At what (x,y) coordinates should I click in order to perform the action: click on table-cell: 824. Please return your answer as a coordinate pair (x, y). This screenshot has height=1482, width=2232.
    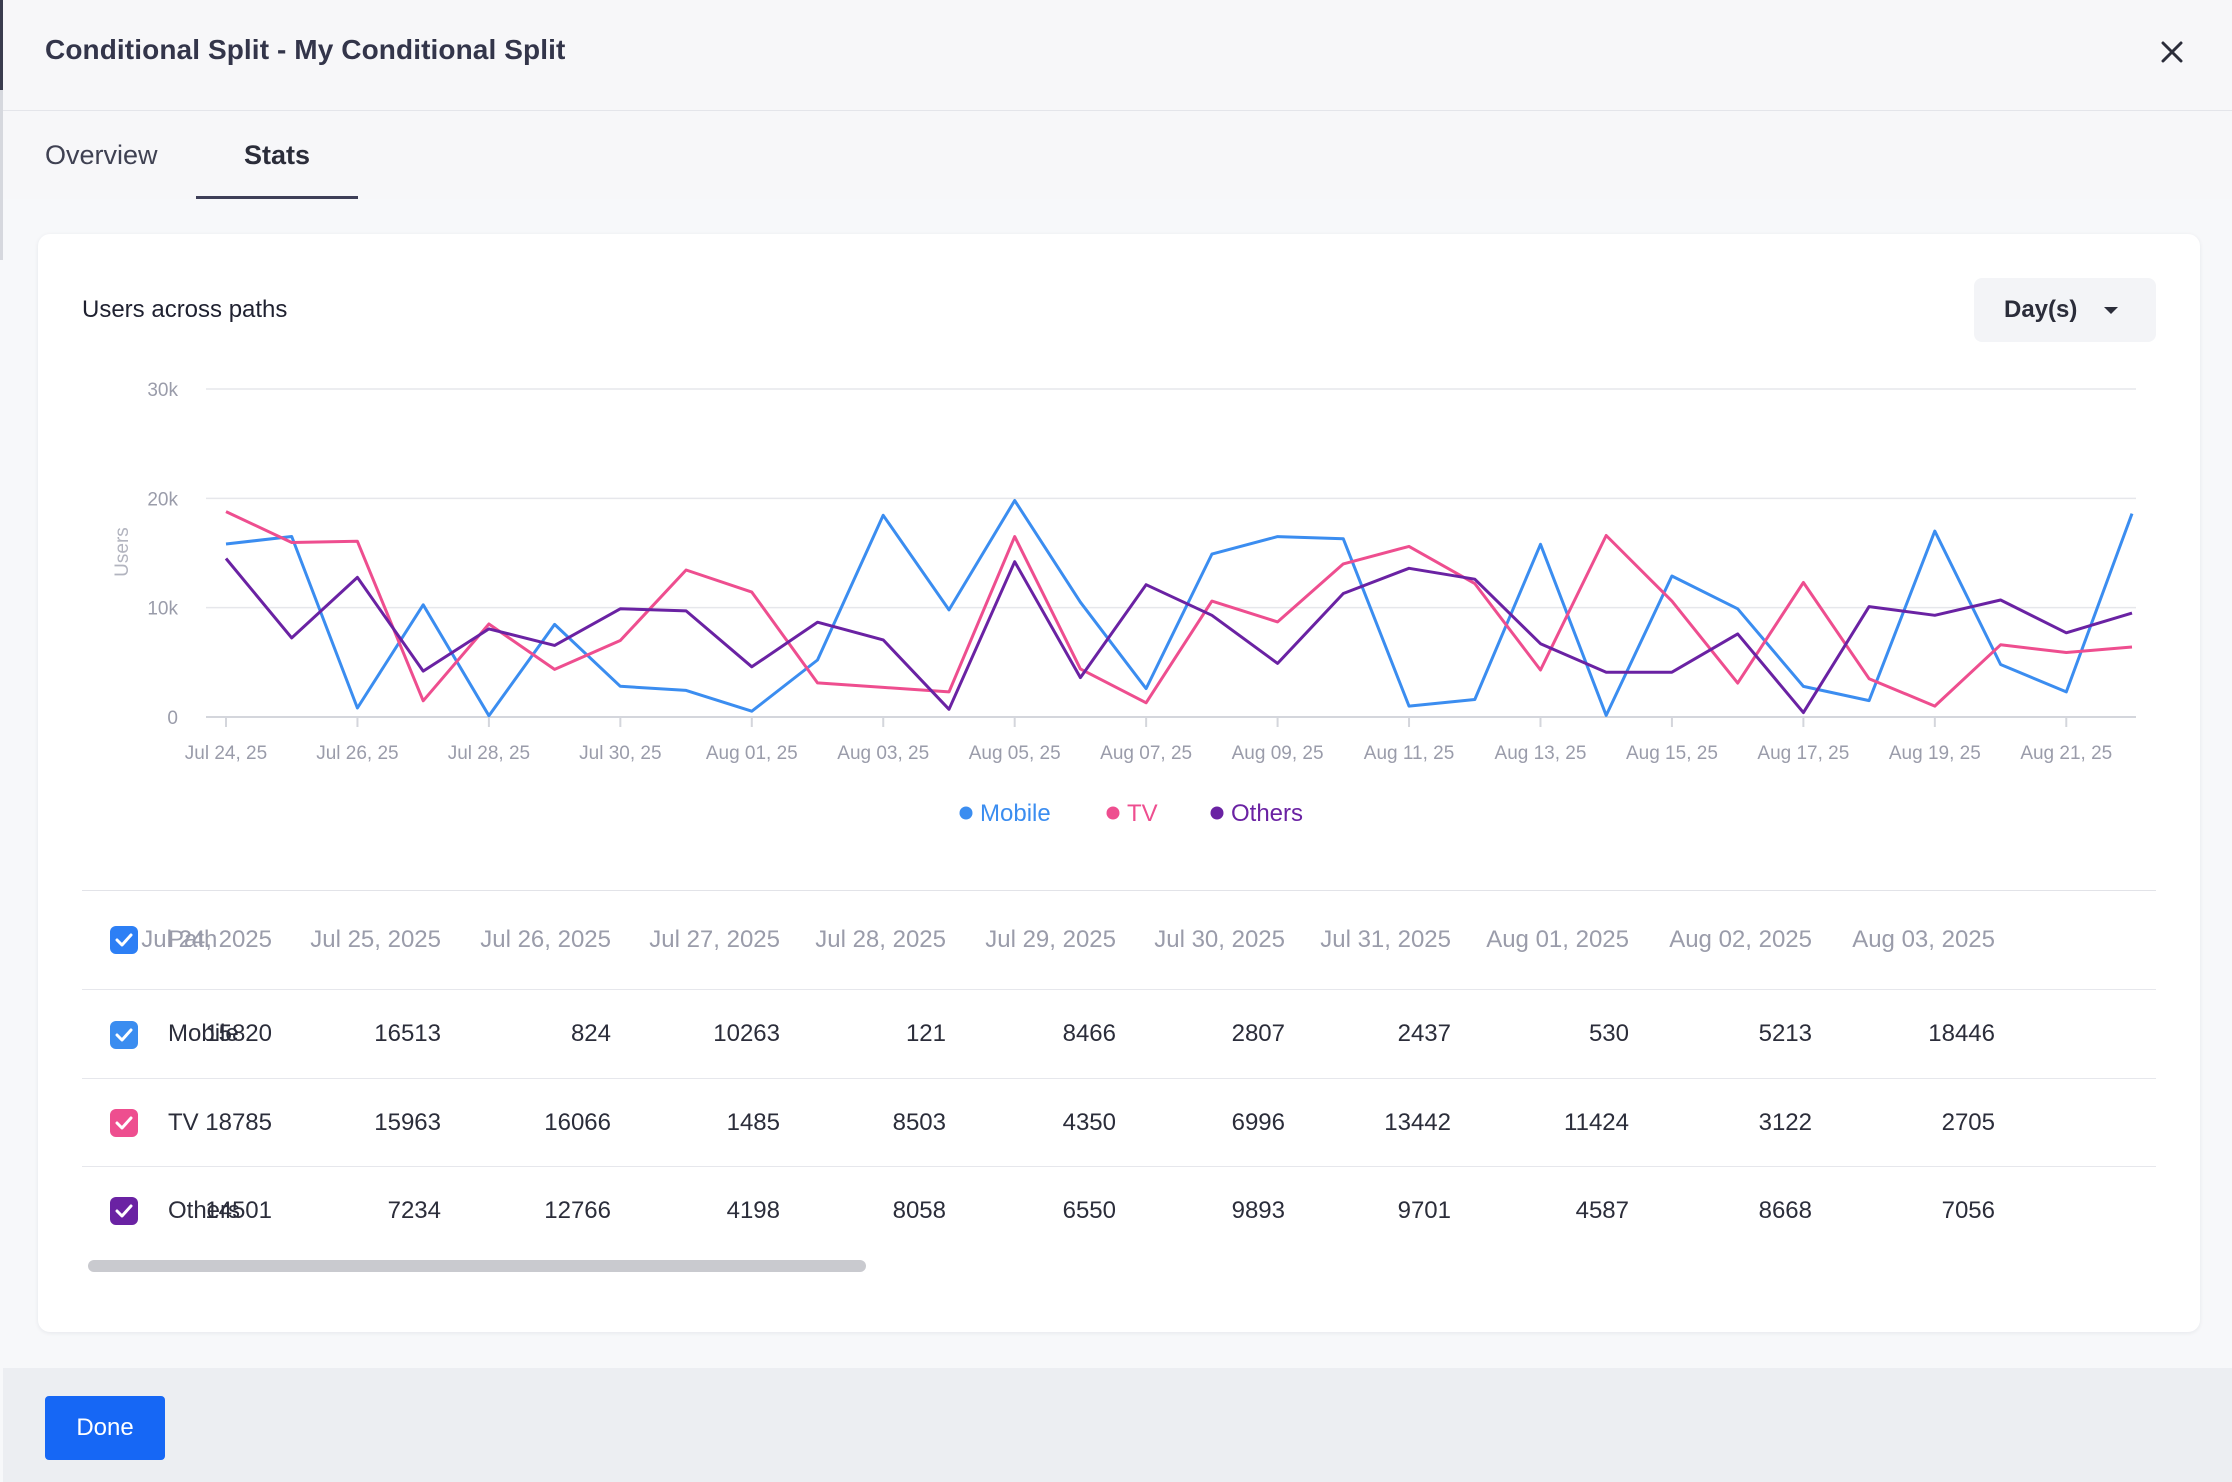
    Looking at the image, I should click on (590, 1033).